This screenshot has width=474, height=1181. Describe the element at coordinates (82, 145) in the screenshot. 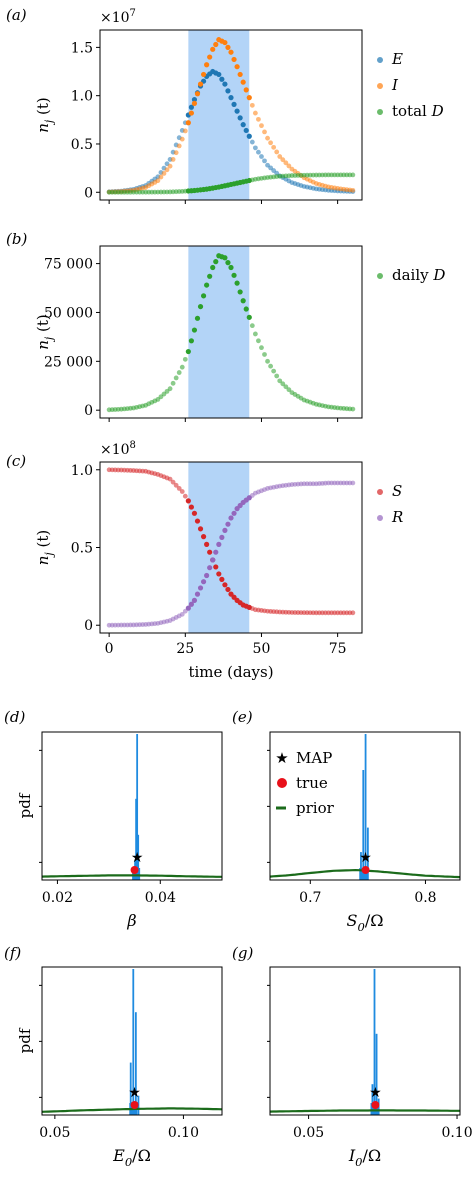

I see `panel-a-ytick-label: 0.5` at that location.